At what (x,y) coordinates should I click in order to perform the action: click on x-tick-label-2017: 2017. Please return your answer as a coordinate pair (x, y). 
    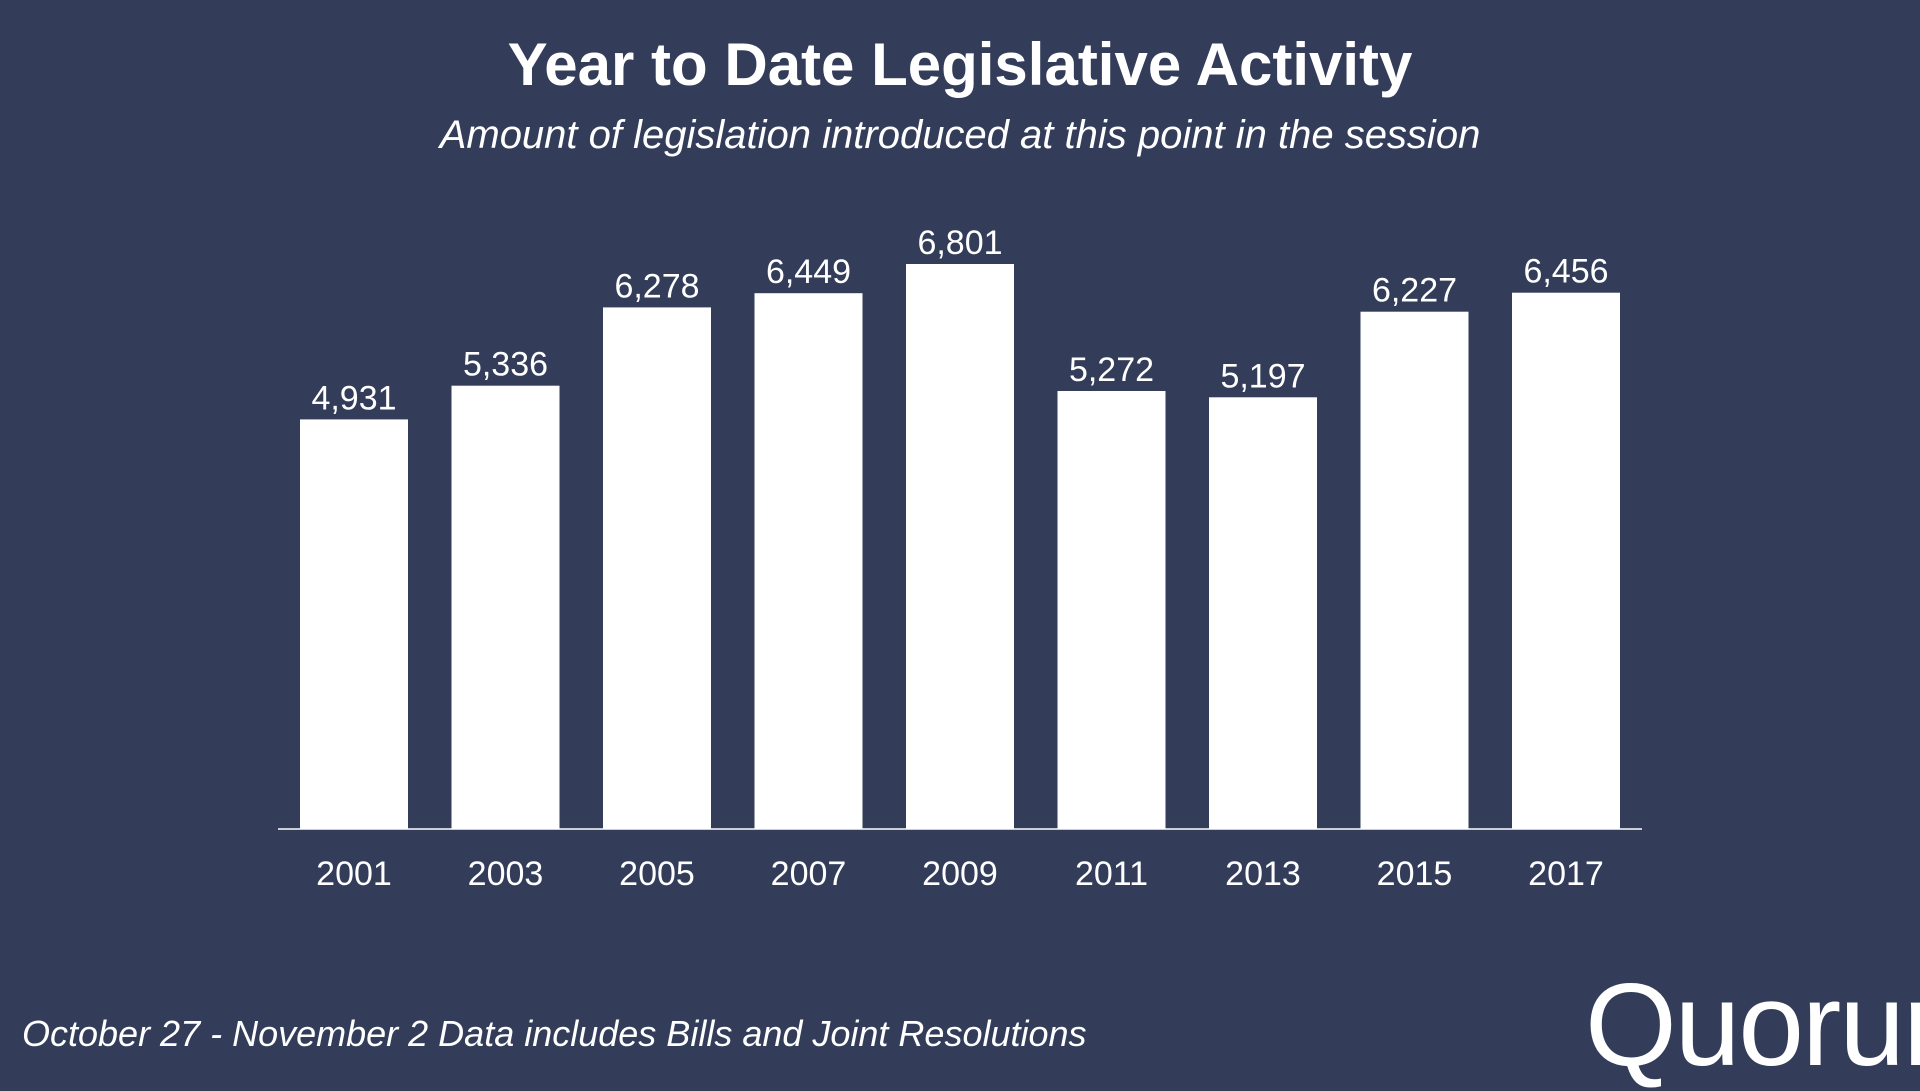
    Looking at the image, I should click on (1566, 874).